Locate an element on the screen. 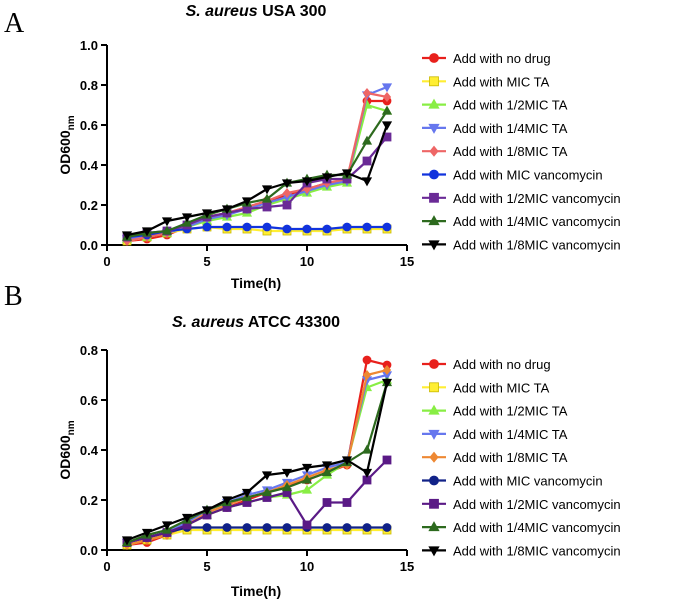 This screenshot has width=675, height=600. panel-label: A is located at coordinates (14, 23).